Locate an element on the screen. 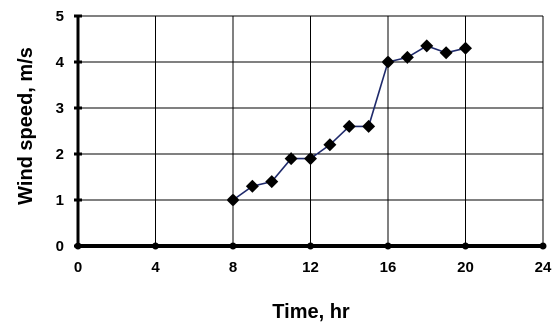  y-axis-title: Wind speed, m/s is located at coordinates (26, 126).